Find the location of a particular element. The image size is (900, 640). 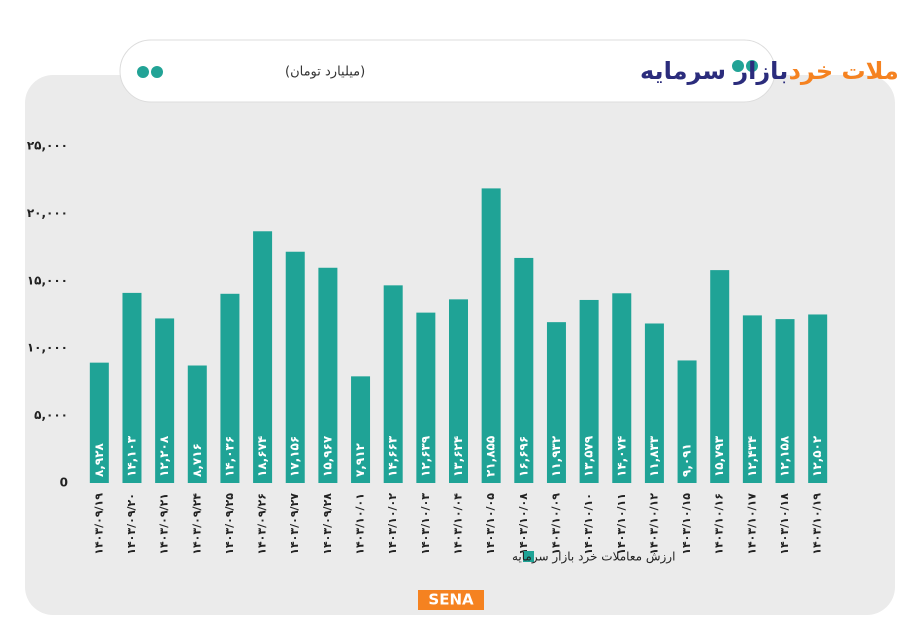

chart-unit: (میلیارد تومان) is located at coordinates (325, 72).